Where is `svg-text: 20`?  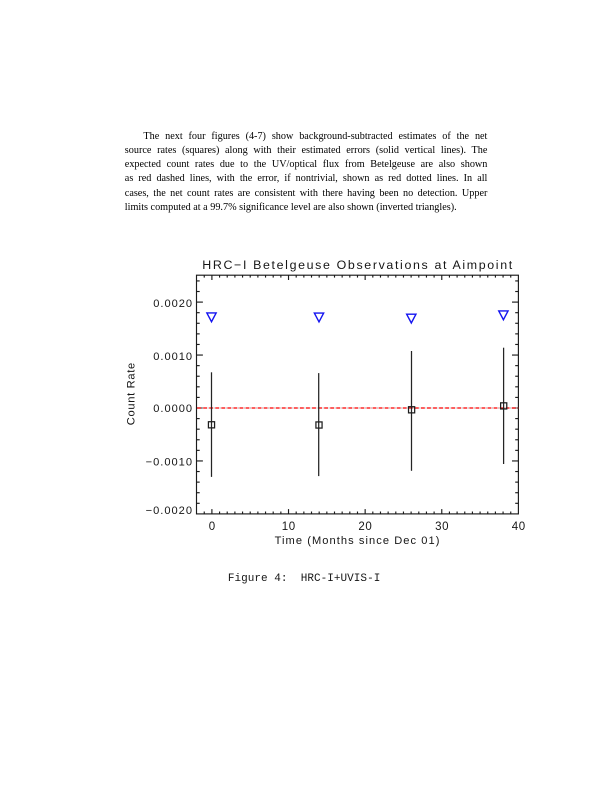 svg-text: 20 is located at coordinates (364, 527).